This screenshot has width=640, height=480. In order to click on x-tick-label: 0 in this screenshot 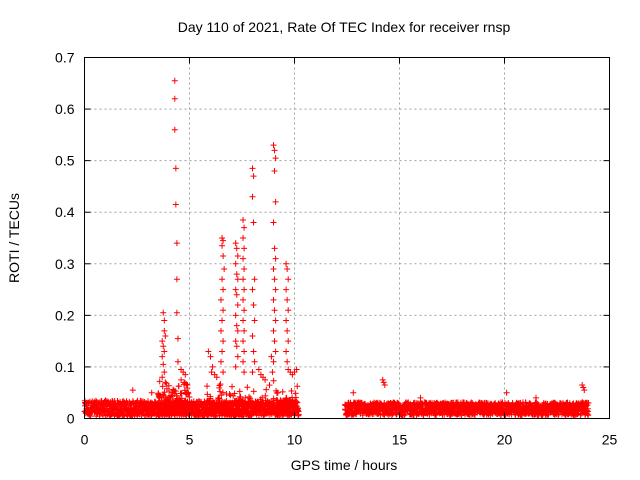, I will do `click(85, 440)`.